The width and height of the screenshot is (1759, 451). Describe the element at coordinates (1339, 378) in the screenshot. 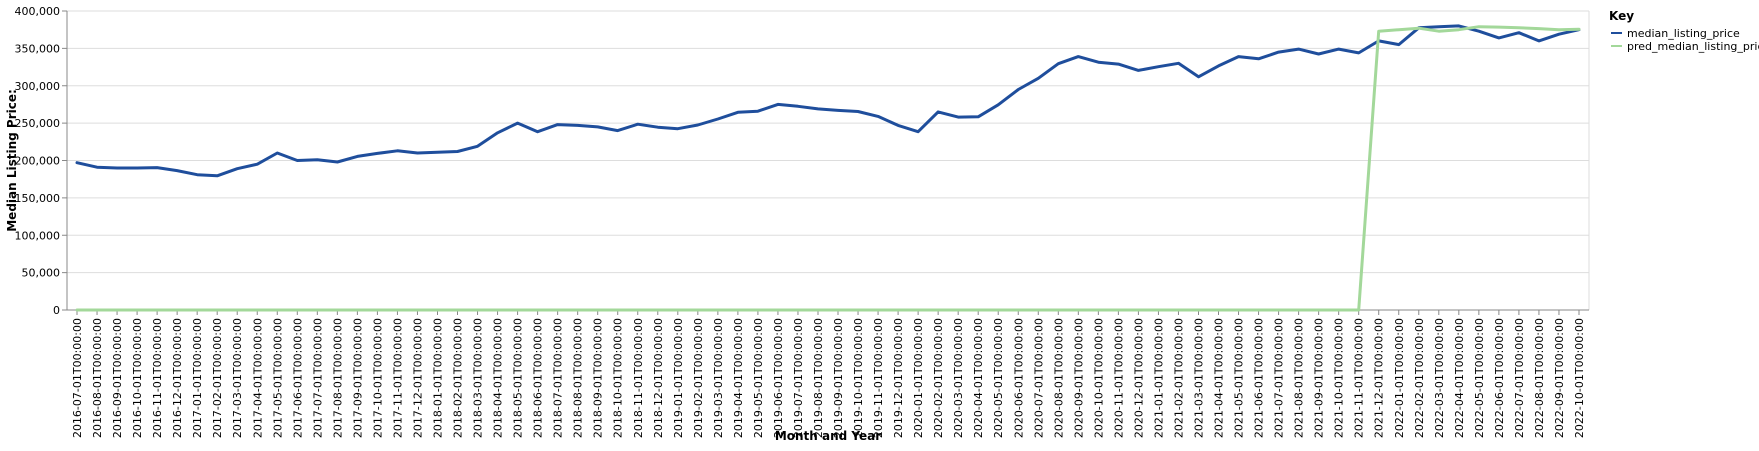

I see `x-tick-label: 2021-10-01T00:00:00` at that location.